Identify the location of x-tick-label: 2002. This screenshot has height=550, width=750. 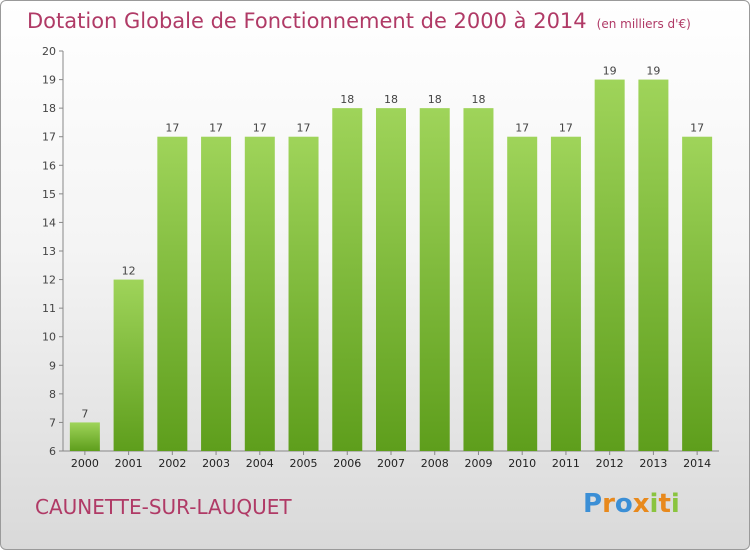
(172, 463).